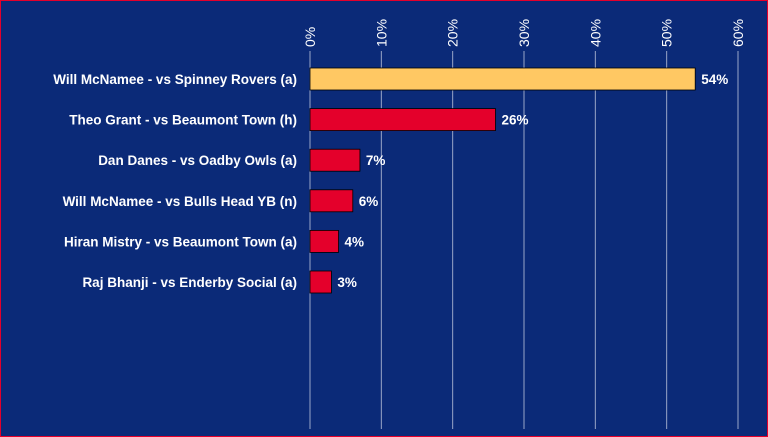 This screenshot has height=437, width=768. I want to click on x-tick-label: 20%, so click(453, 33).